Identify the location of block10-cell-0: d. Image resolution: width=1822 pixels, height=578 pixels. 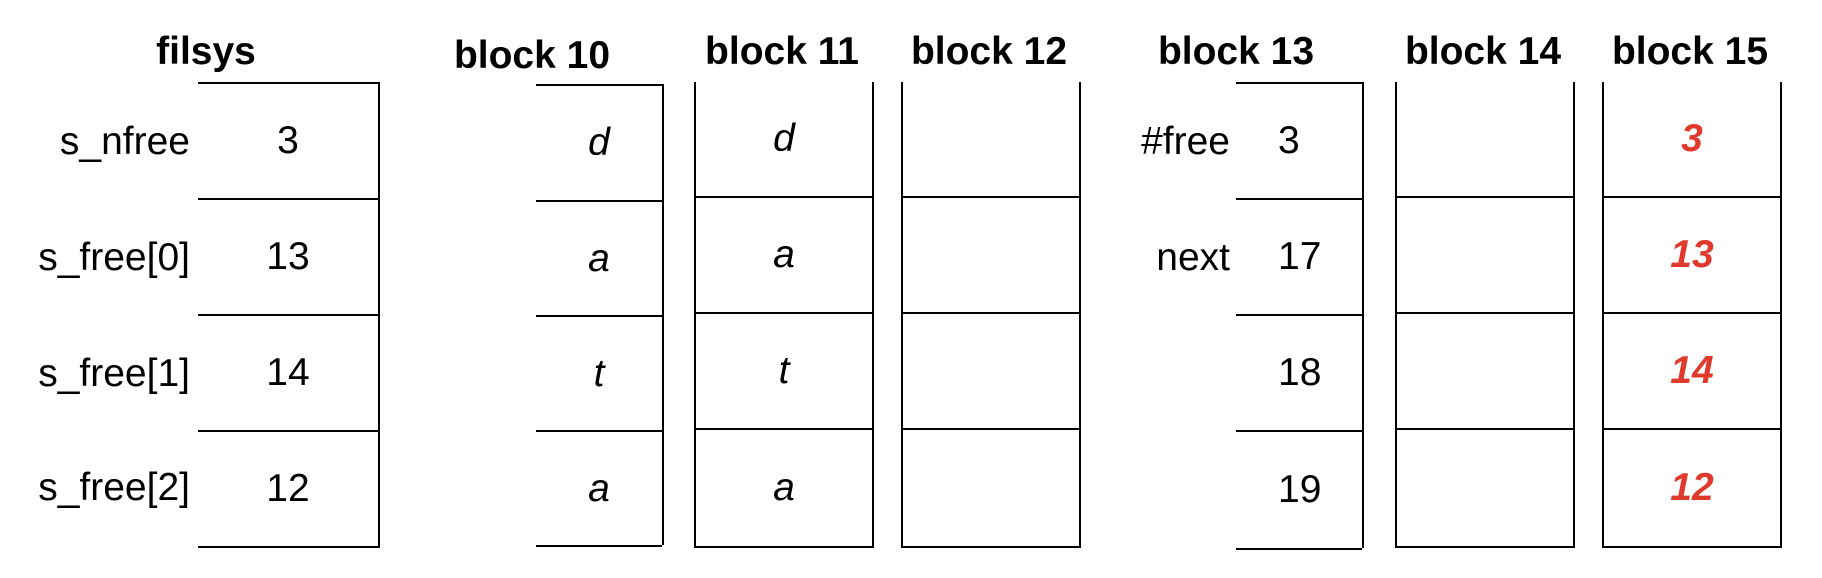
(599, 144).